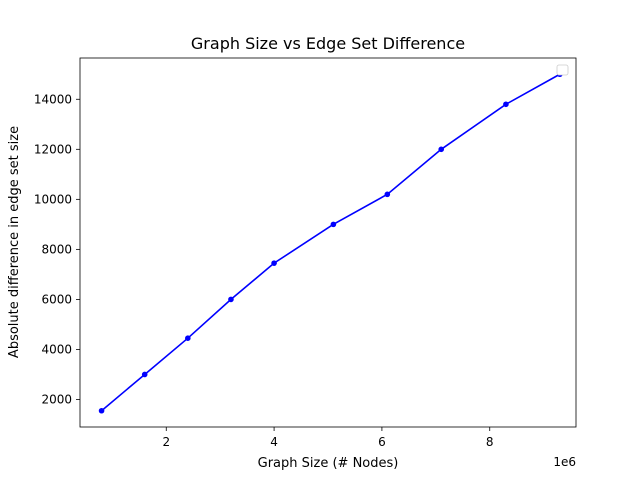 Image resolution: width=640 pixels, height=480 pixels. Describe the element at coordinates (56, 249) in the screenshot. I see `y-tick-label: 8000` at that location.